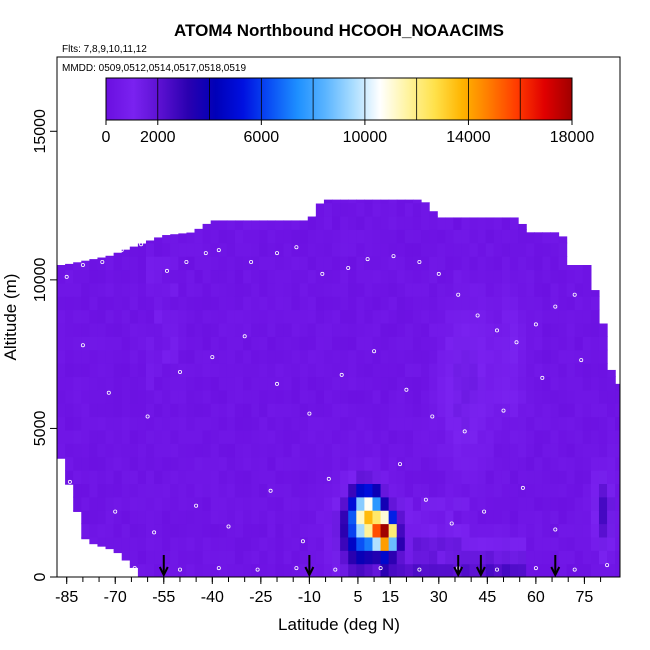  Describe the element at coordinates (309, 597) in the screenshot. I see `x-tick-label: -10` at that location.